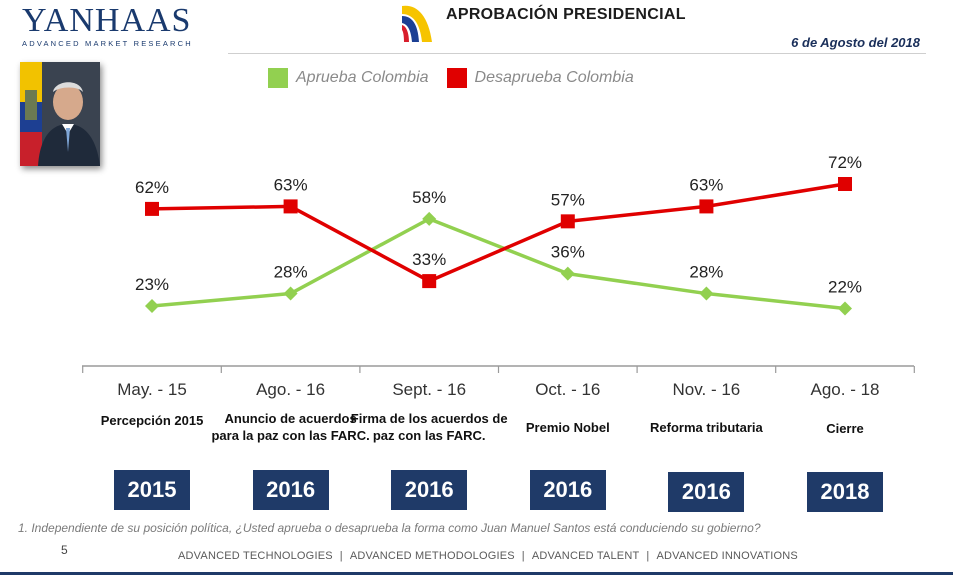  I want to click on event-label: Percepción 2015, so click(152, 420).